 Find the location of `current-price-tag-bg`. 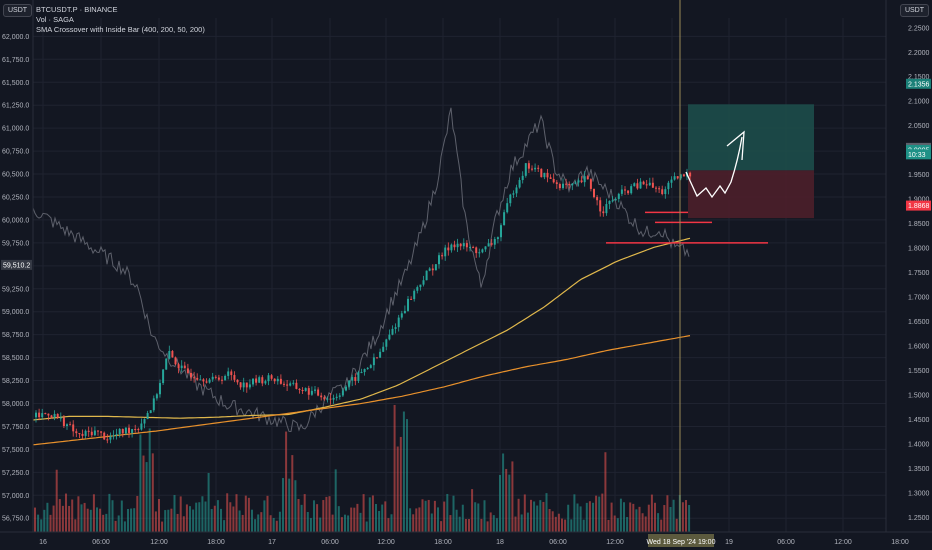

current-price-tag-bg is located at coordinates (16, 264).